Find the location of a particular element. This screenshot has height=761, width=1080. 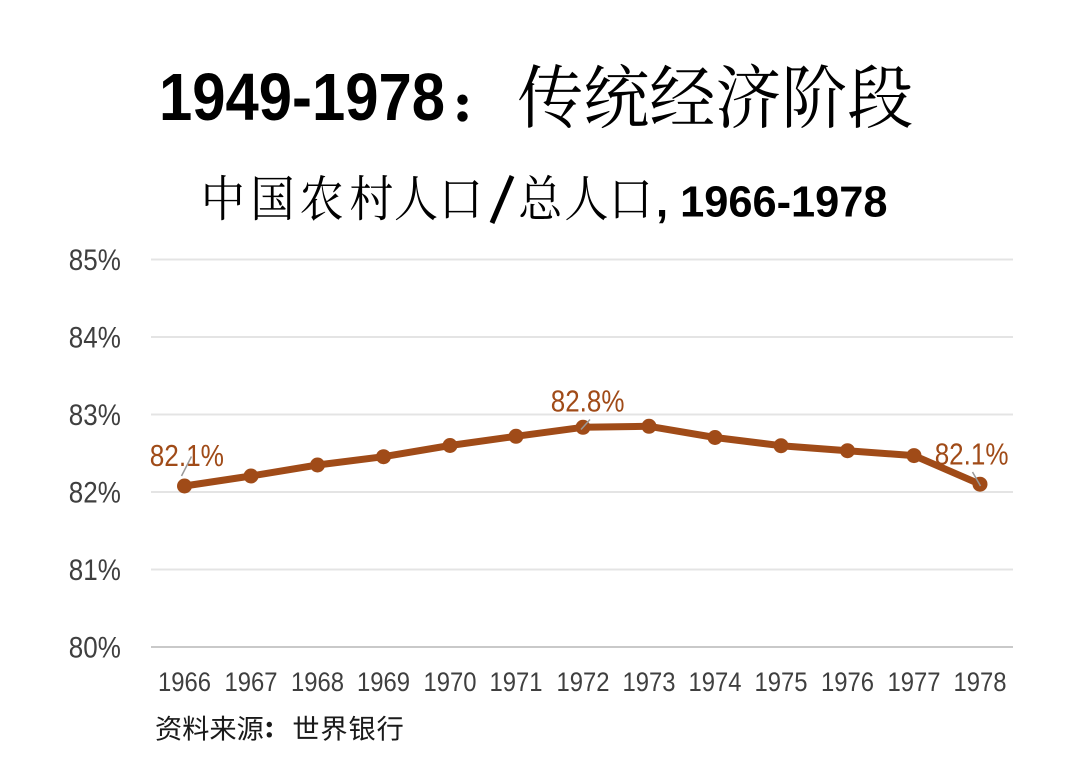

svg-text: 84% is located at coordinates (95, 337).